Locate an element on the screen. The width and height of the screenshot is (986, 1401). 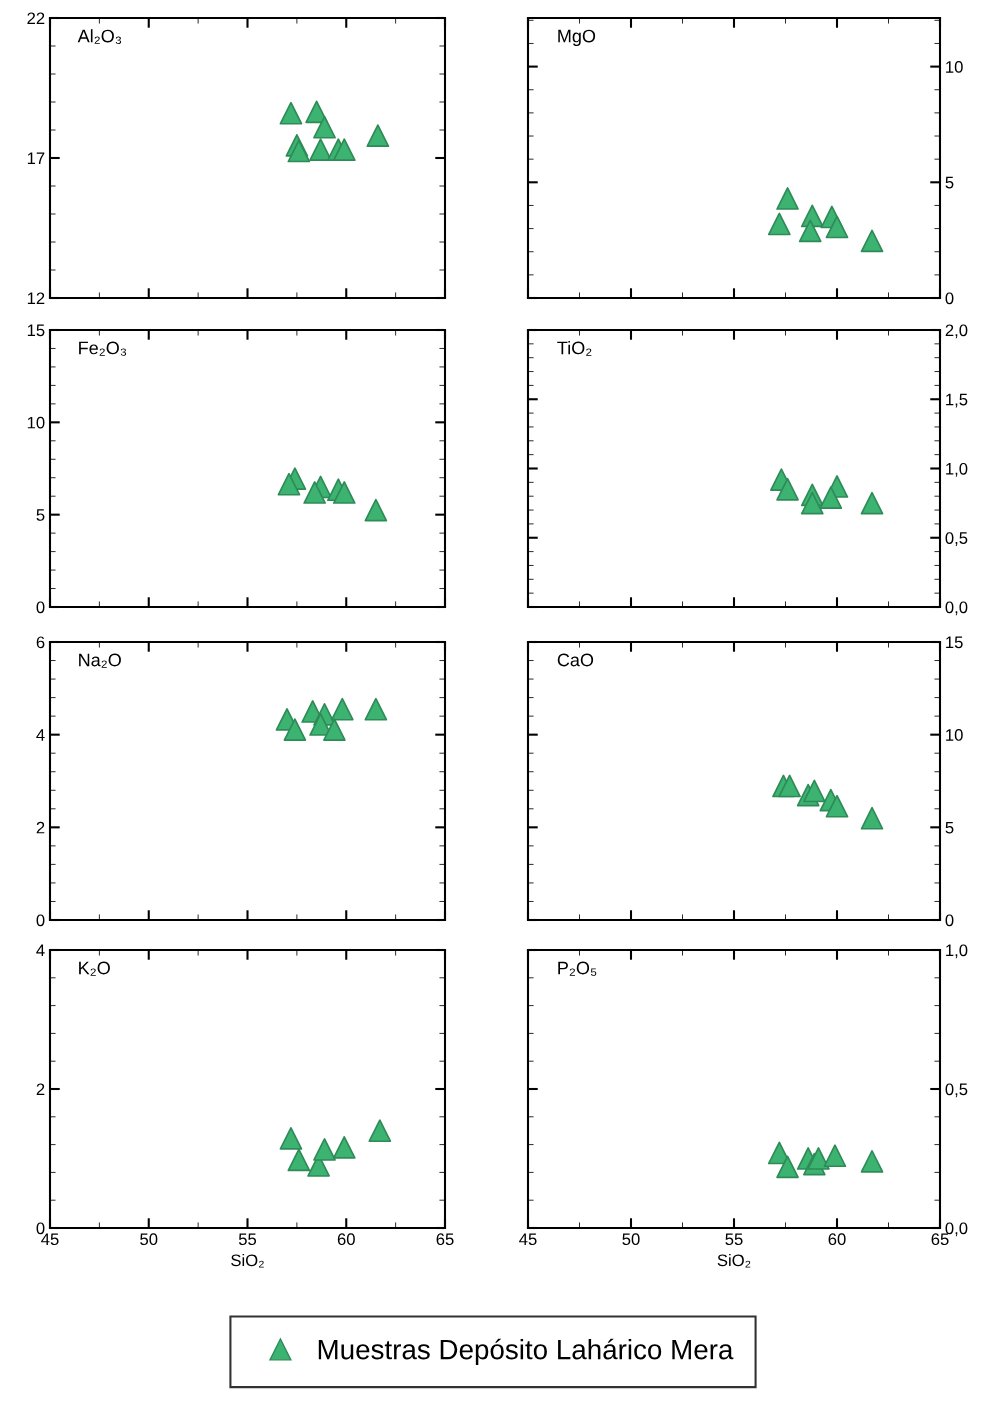
text: MgO is located at coordinates (577, 38).